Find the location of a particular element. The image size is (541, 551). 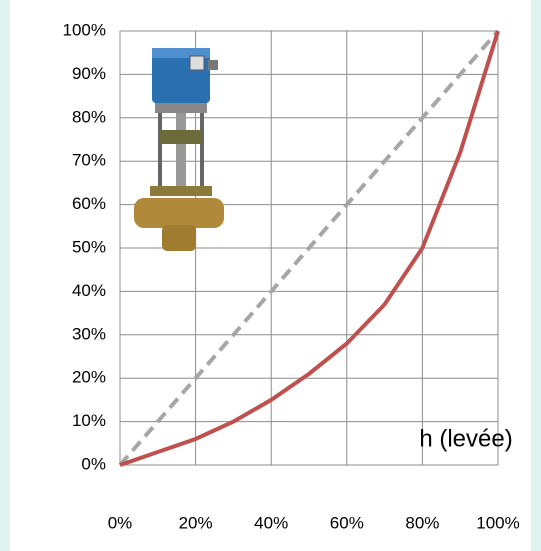

y-tick-label: 20% is located at coordinates (89, 377).